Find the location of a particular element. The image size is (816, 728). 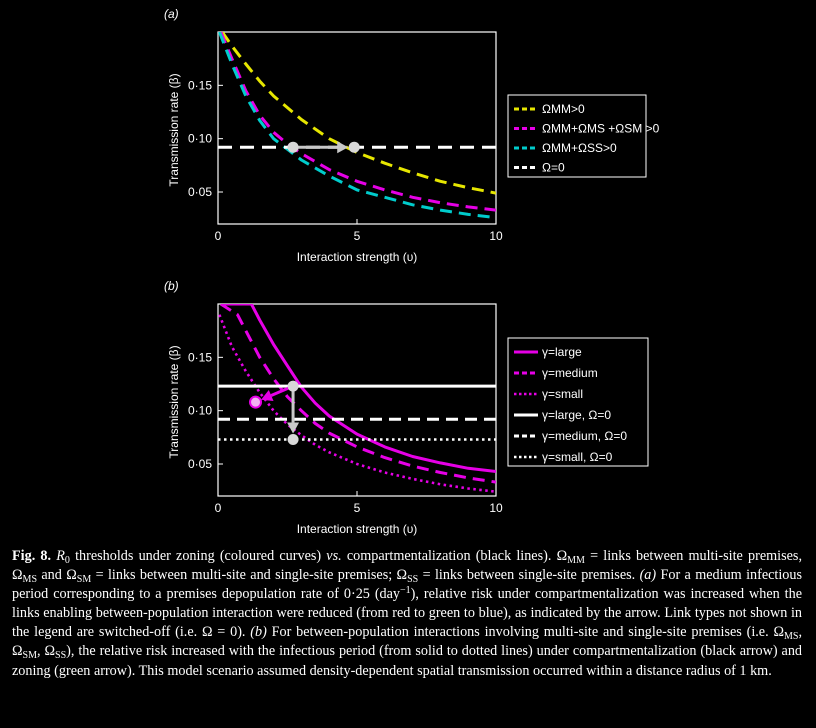

caption-r0-sub: 0 is located at coordinates (67, 560).